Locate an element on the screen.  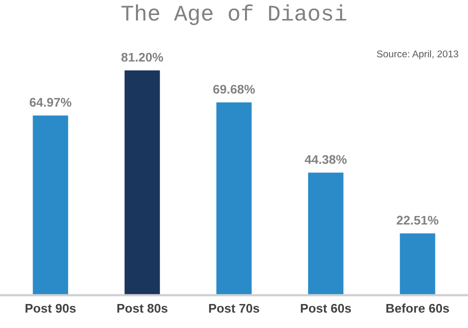
chart-title: The Age of Diaosi is located at coordinates (233, 15).